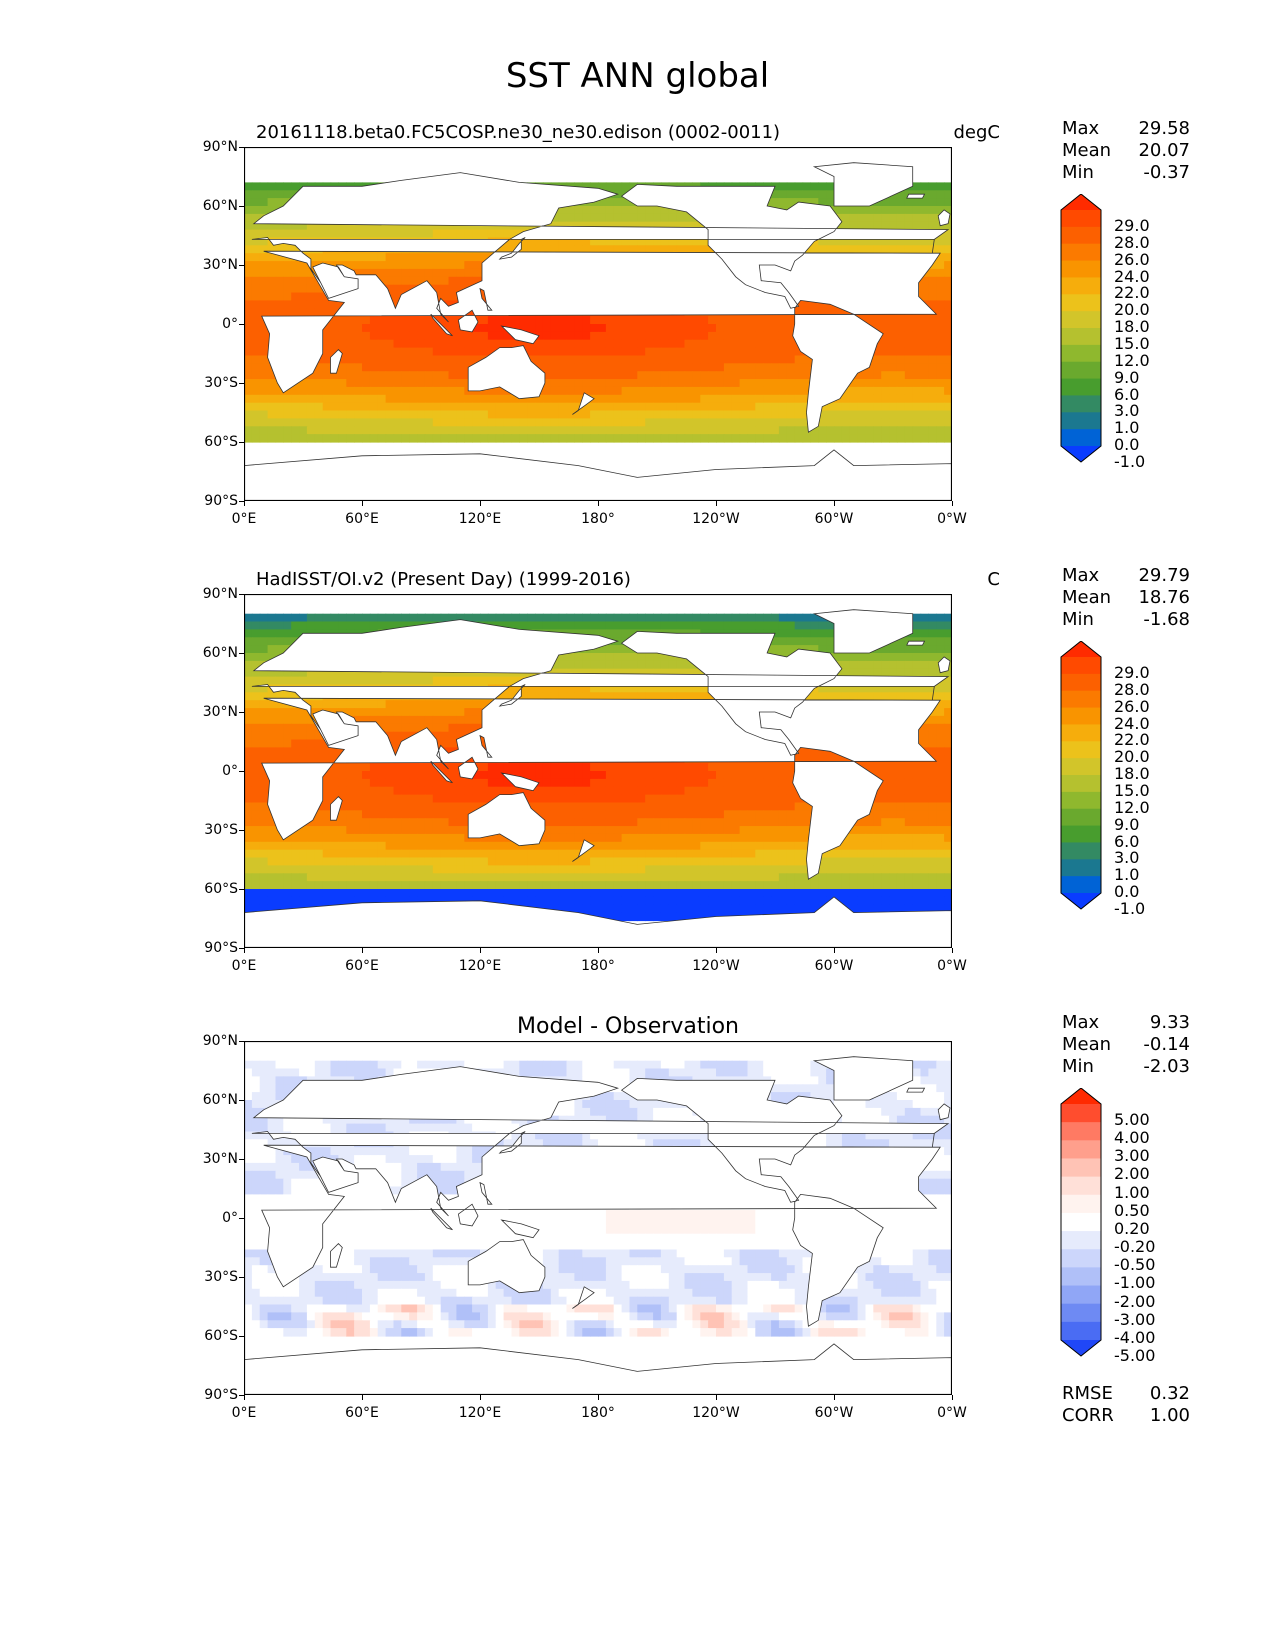 This screenshot has height=1650, width=1275. Describe the element at coordinates (1132, 740) in the screenshot. I see `colorbar-label: 22.0` at that location.